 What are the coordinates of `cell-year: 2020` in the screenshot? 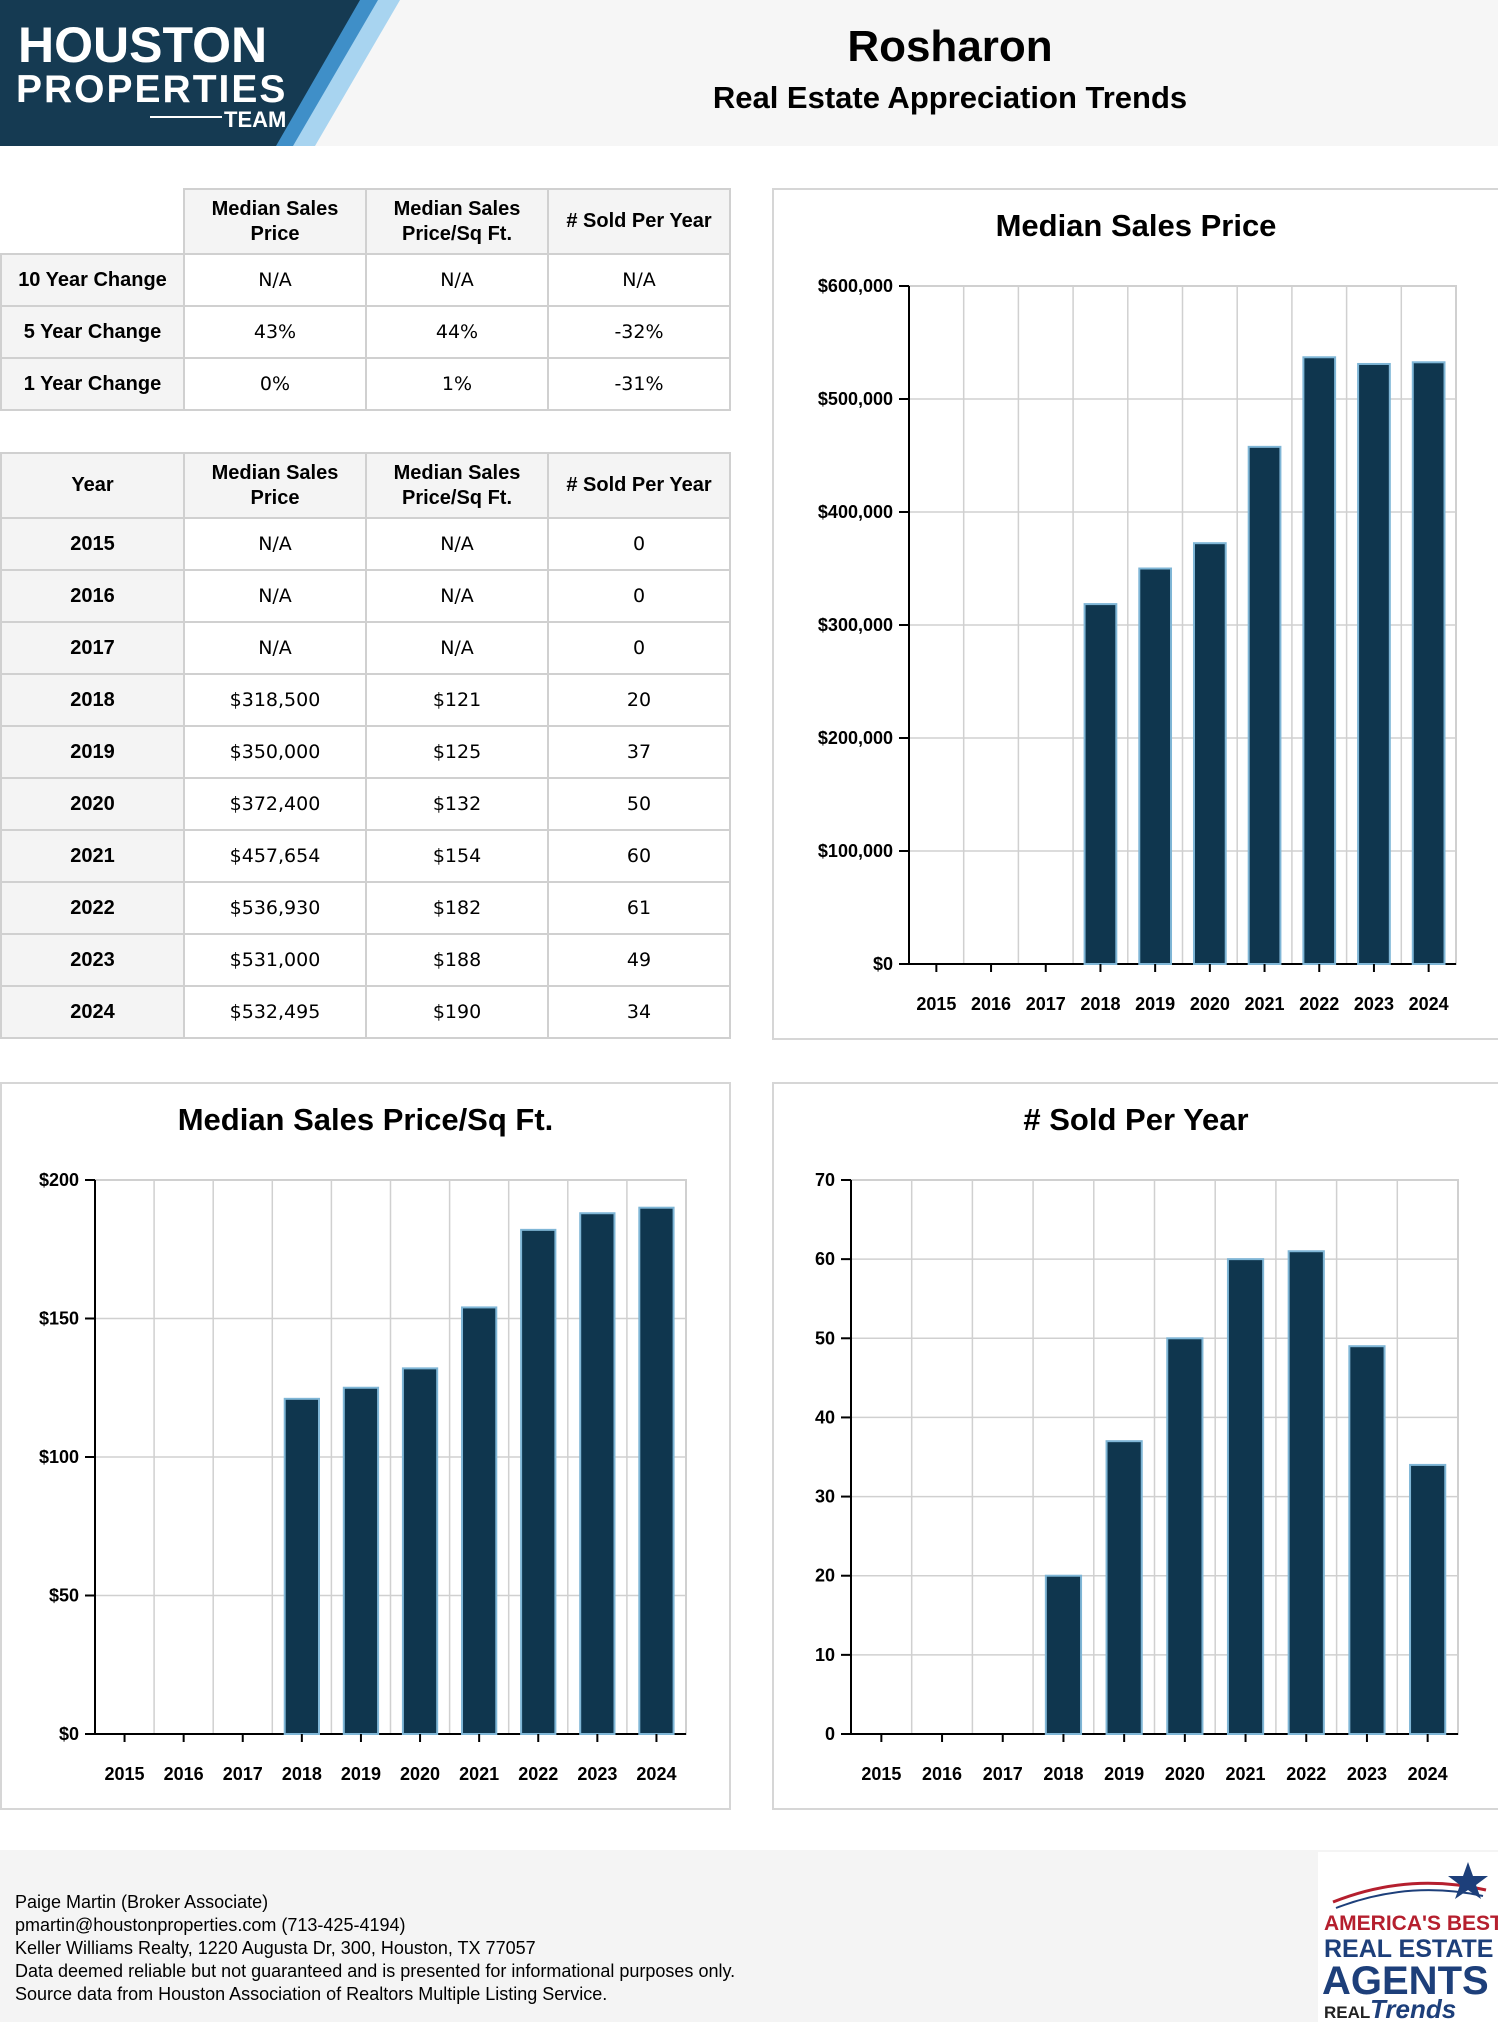 It's located at (92, 804).